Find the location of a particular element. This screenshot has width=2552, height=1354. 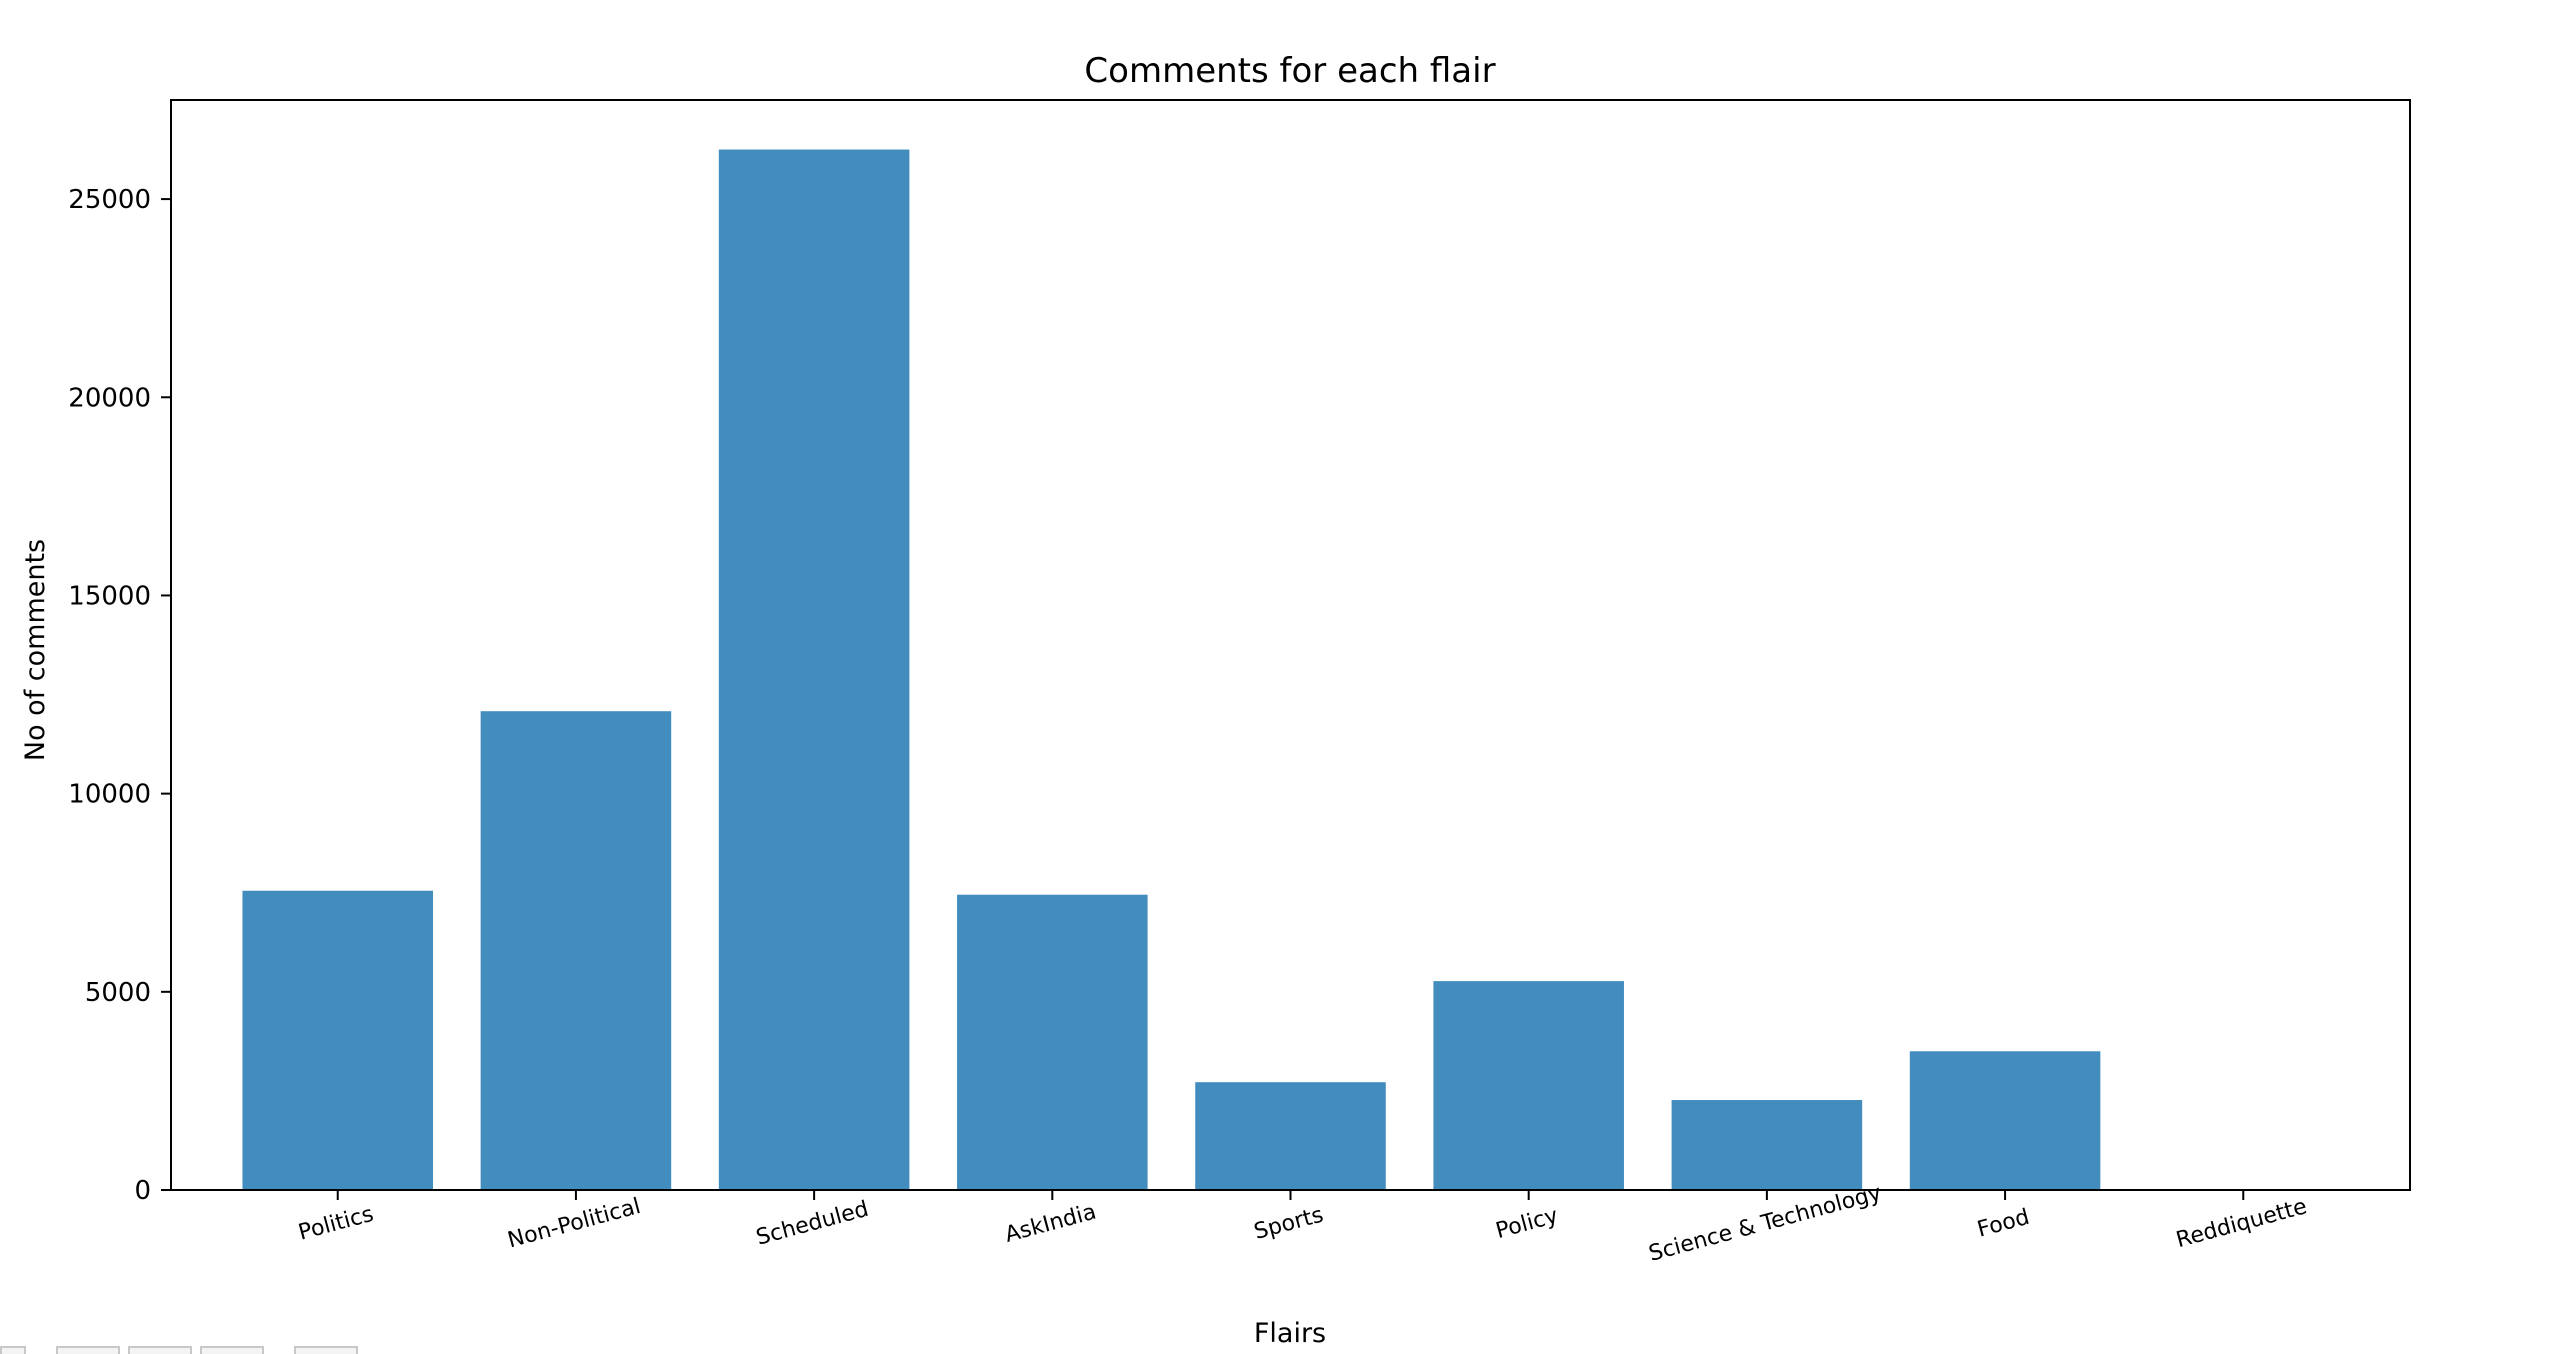

chart-title: Comments for each flair is located at coordinates (1289, 71).